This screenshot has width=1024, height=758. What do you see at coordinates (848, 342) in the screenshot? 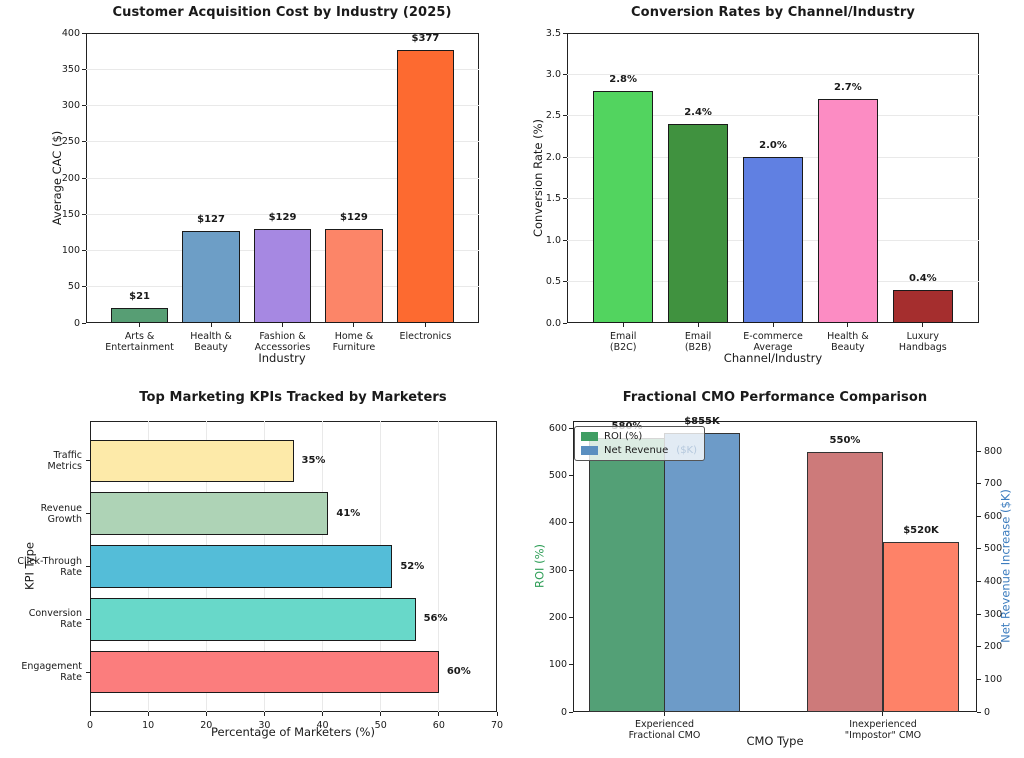
I see `category-label: Health & Beauty` at bounding box center [848, 342].